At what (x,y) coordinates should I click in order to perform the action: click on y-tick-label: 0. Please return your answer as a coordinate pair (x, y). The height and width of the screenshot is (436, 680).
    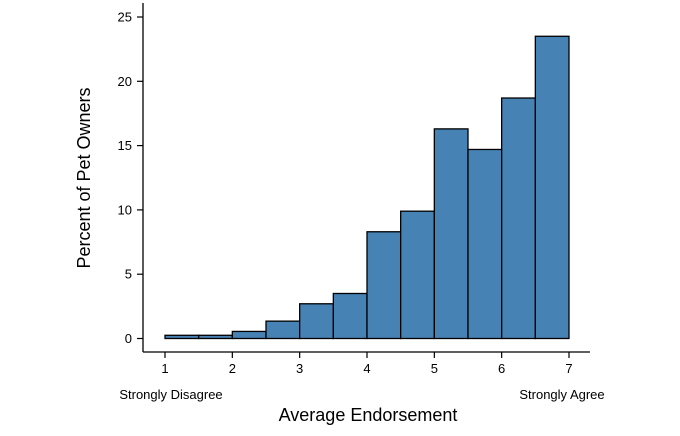
    Looking at the image, I should click on (128, 338).